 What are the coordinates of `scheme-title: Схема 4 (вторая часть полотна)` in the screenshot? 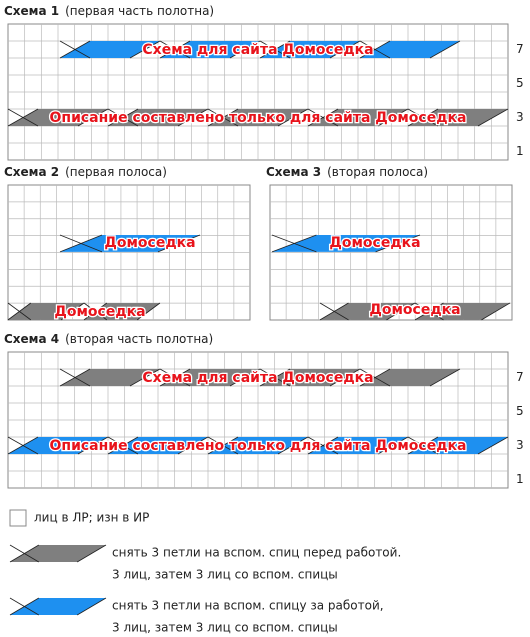 It's located at (108, 339).